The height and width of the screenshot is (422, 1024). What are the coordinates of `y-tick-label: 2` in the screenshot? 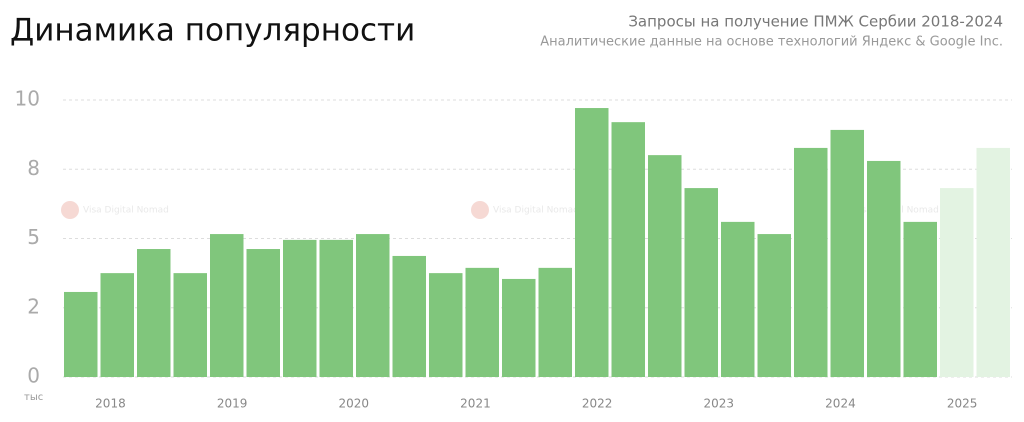 It's located at (33, 306).